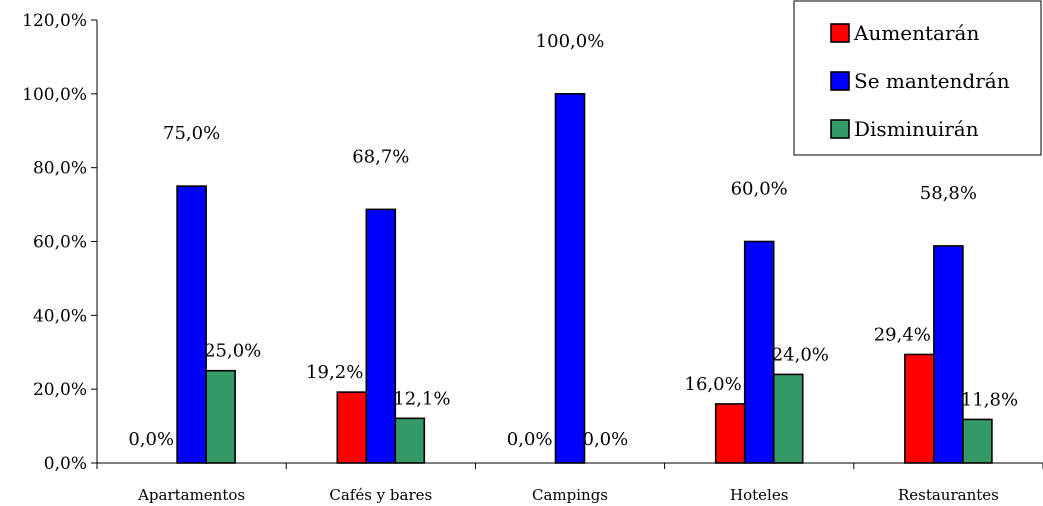 The image size is (1043, 506). What do you see at coordinates (570, 41) in the screenshot?
I see `data-label: 100,0%` at bounding box center [570, 41].